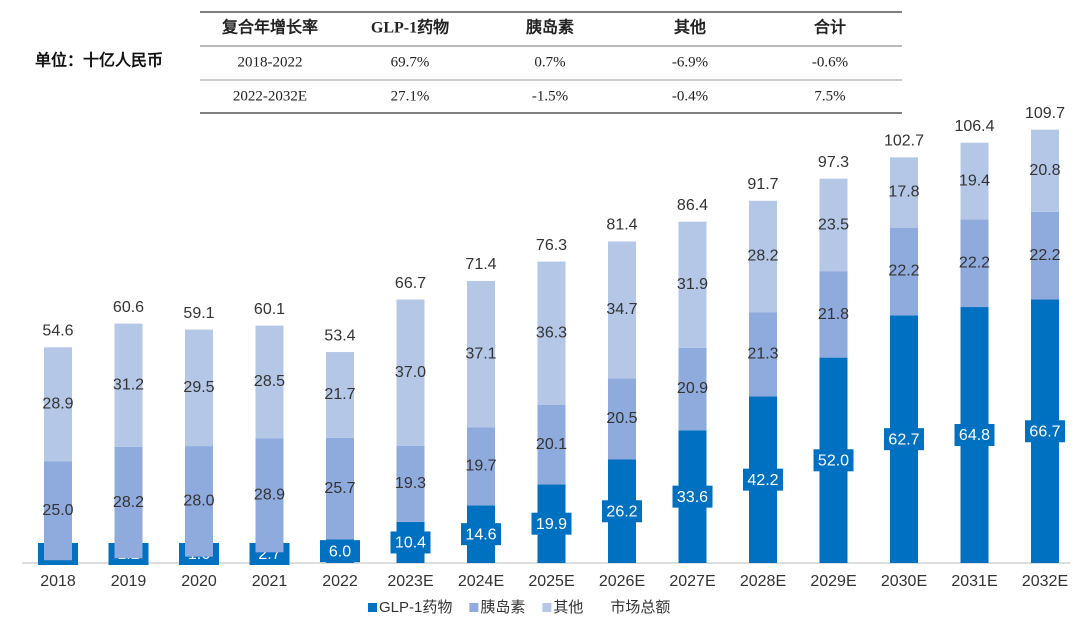  Describe the element at coordinates (833, 581) in the screenshot. I see `x-tick-label: 2029E` at that location.